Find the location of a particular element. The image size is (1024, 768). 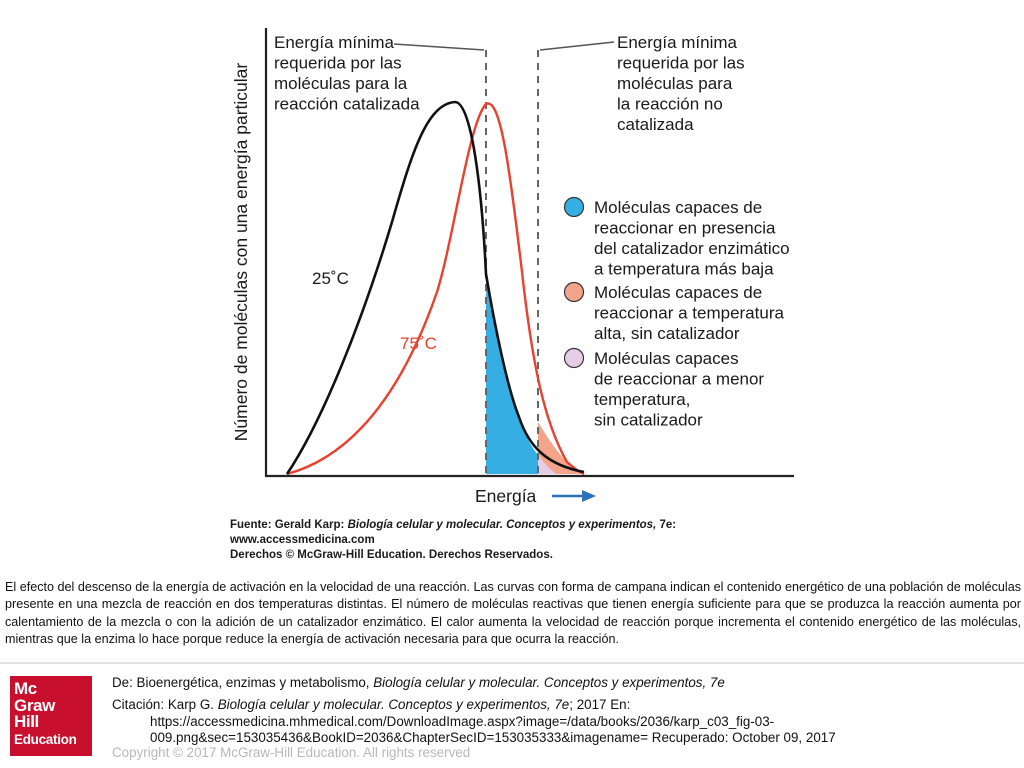

blue-region is located at coordinates (512, 374).